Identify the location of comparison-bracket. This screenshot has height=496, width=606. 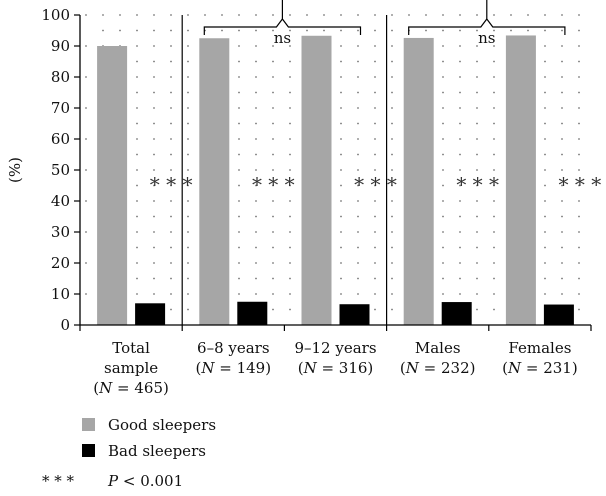
(487, 26).